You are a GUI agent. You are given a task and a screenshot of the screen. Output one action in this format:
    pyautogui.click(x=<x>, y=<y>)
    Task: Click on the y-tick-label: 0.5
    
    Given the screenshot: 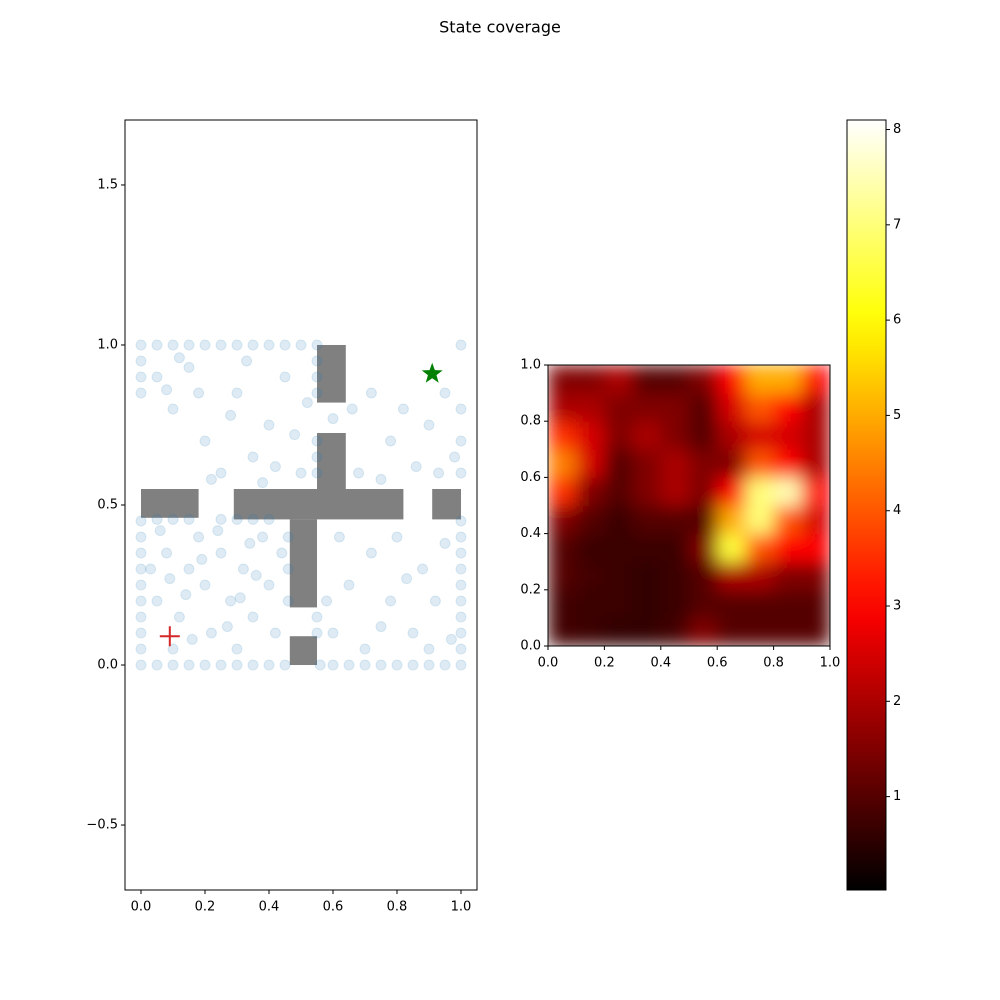 What is the action you would take?
    pyautogui.click(x=107, y=505)
    